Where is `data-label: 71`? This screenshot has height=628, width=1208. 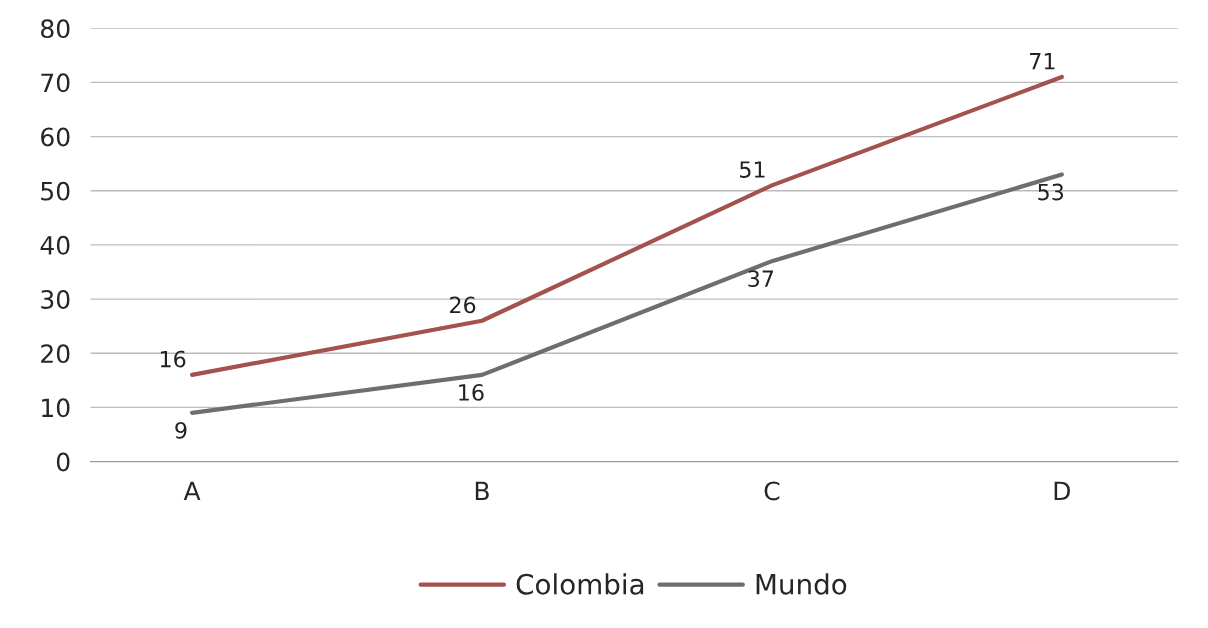 data-label: 71 is located at coordinates (1042, 61).